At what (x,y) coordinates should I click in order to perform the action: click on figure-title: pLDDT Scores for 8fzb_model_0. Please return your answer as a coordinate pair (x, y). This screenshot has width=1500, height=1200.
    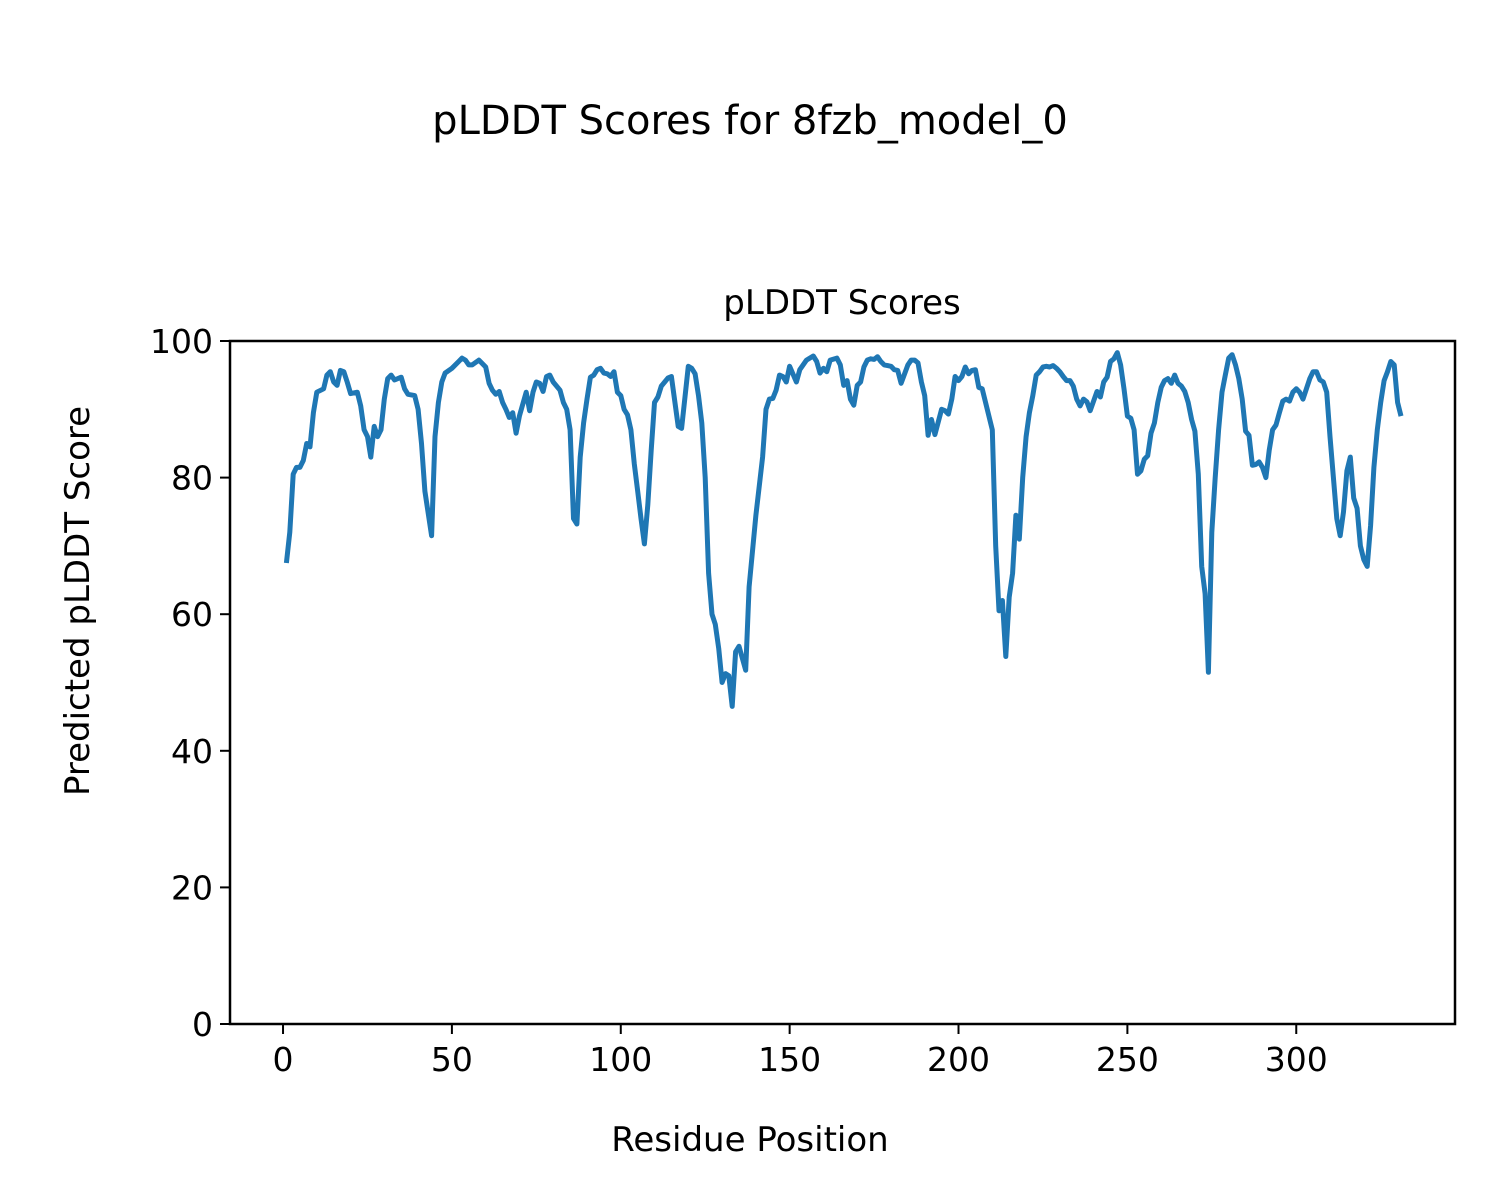
    Looking at the image, I should click on (750, 121).